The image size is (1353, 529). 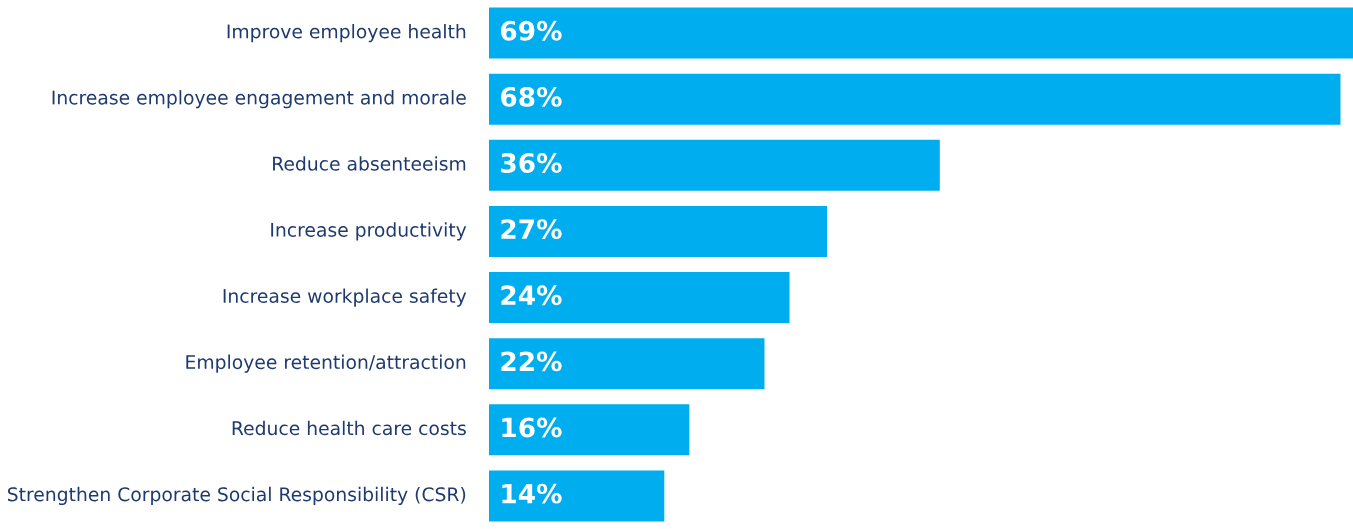 What do you see at coordinates (259, 99) in the screenshot?
I see `y-tick-label: Increase employee engagement and morale` at bounding box center [259, 99].